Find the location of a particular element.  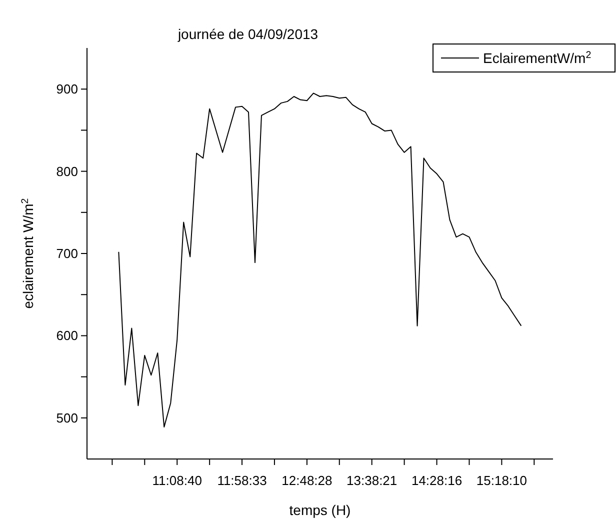

y-tick-label: 500 is located at coordinates (67, 418).